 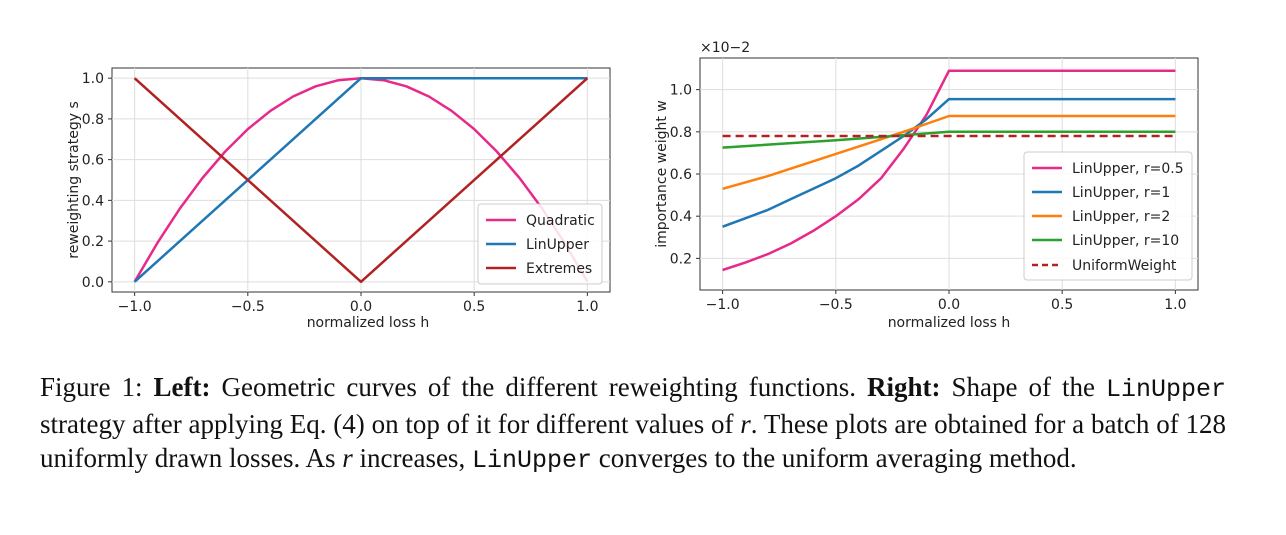 I want to click on left-ytick-label: 0.6, so click(x=93, y=161).